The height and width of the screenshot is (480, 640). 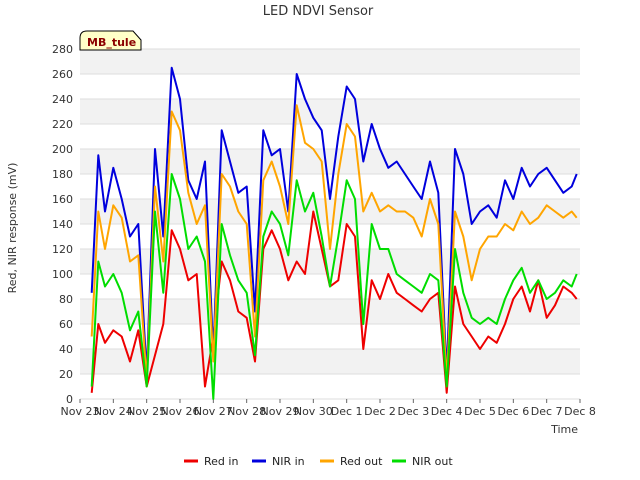 I want to click on y-tick-label: 220, so click(x=62, y=124).